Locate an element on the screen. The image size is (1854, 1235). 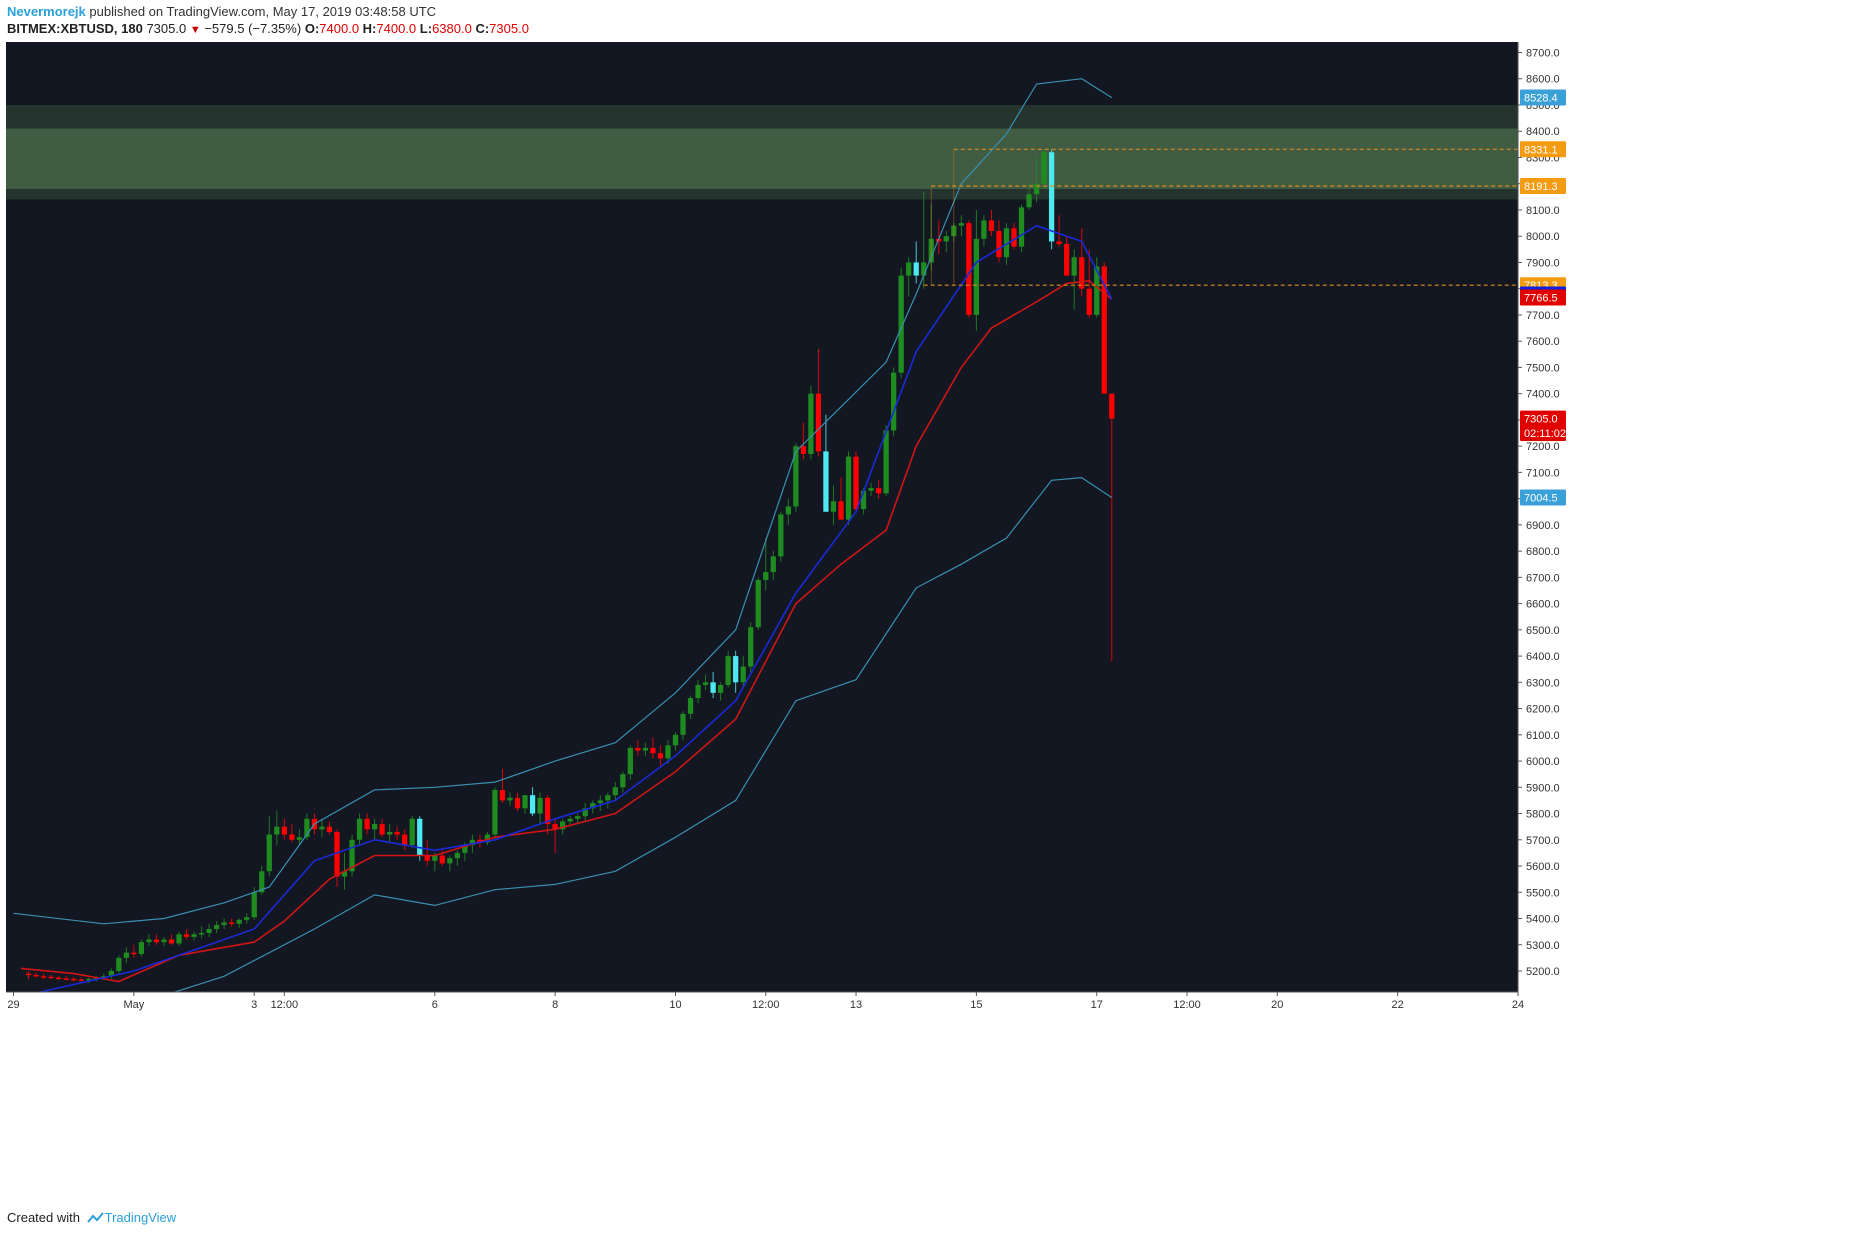
y-tick-label: 7700.0 is located at coordinates (1543, 316).